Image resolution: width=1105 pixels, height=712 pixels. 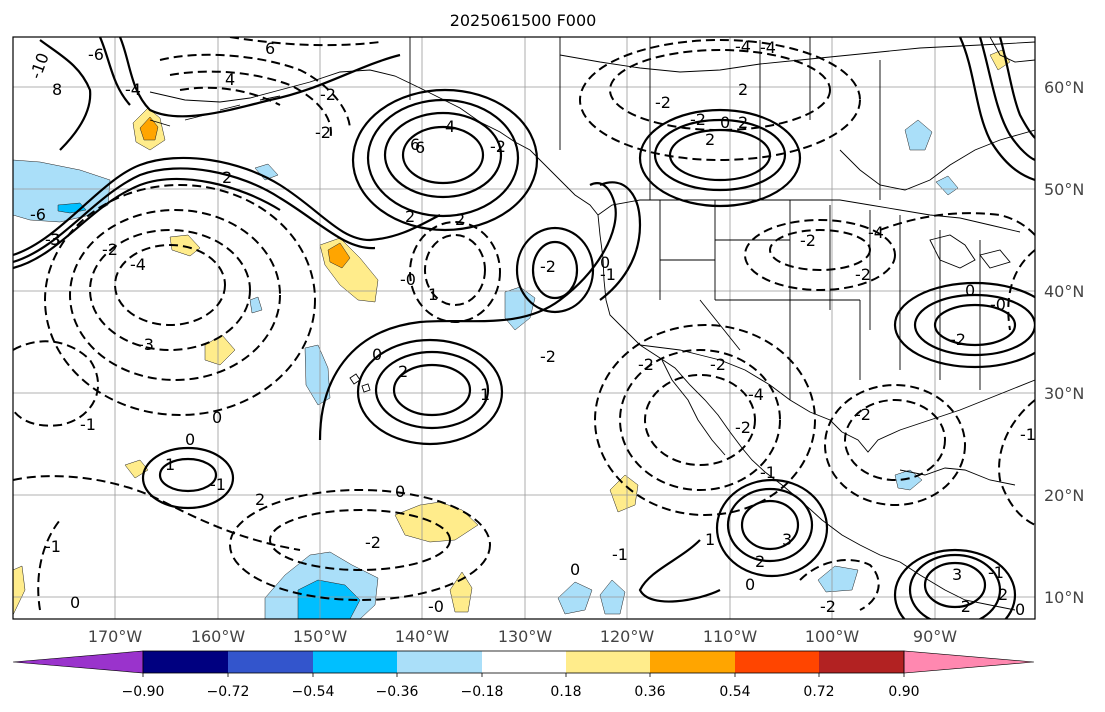 I want to click on contour-low-offshore, so click(x=455, y=272).